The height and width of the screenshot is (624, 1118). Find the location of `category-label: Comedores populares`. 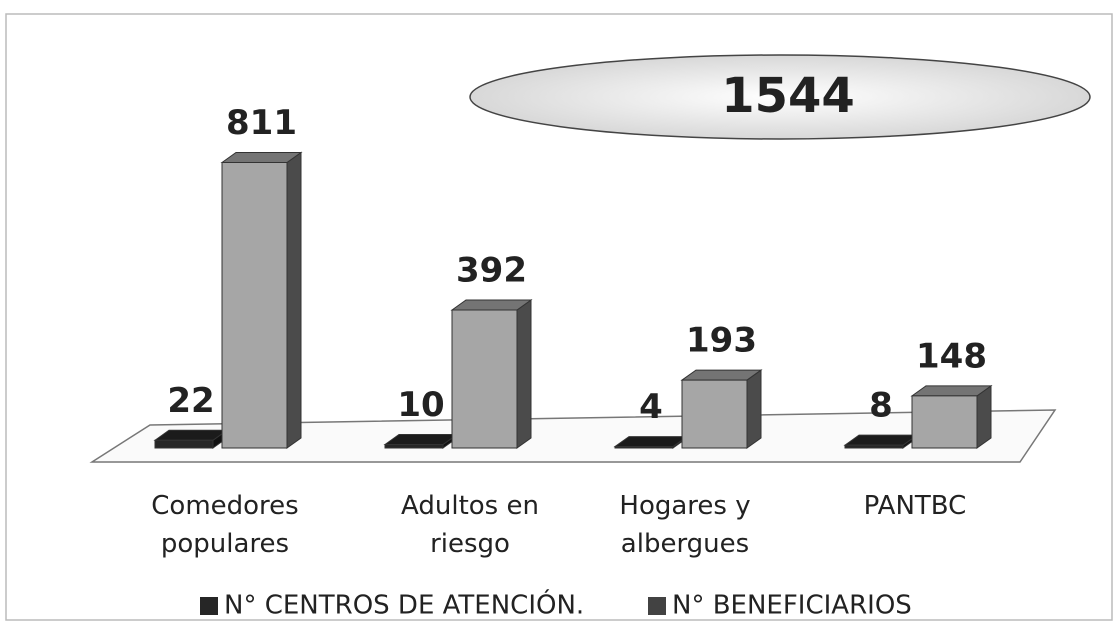

category-label: Comedores populares is located at coordinates (225, 525).